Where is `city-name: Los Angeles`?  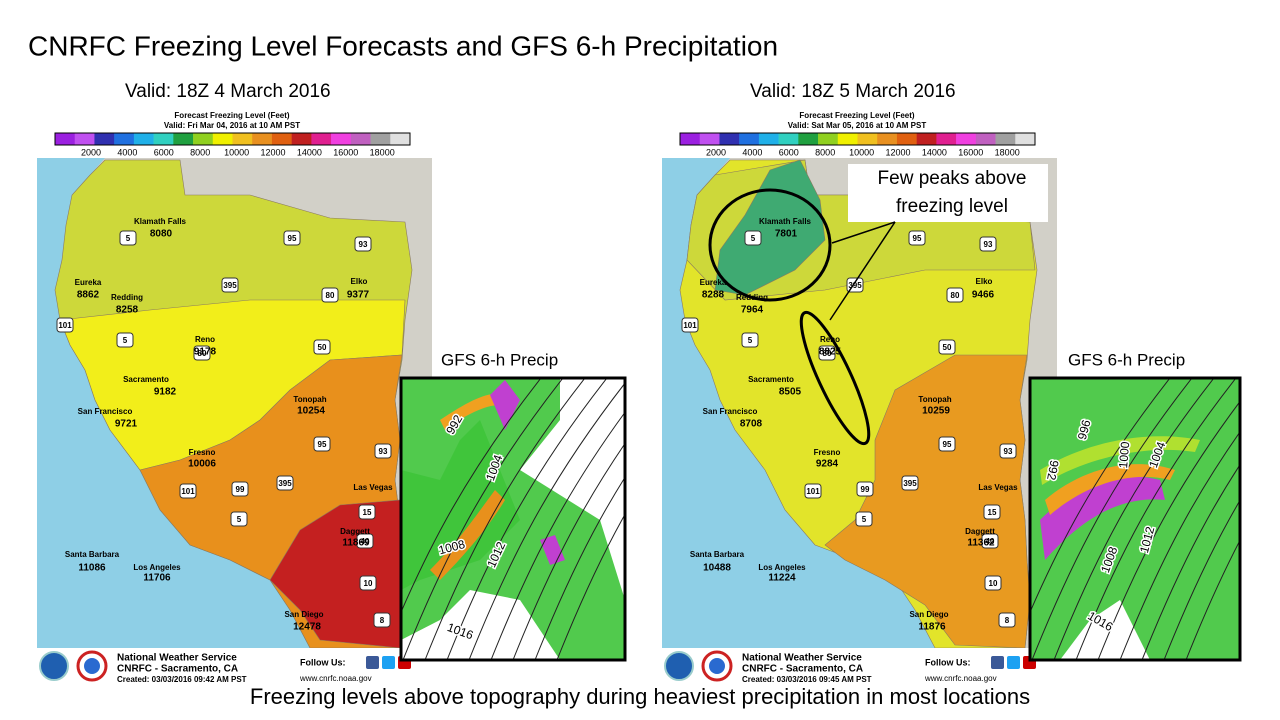
city-name: Los Angeles is located at coordinates (782, 567).